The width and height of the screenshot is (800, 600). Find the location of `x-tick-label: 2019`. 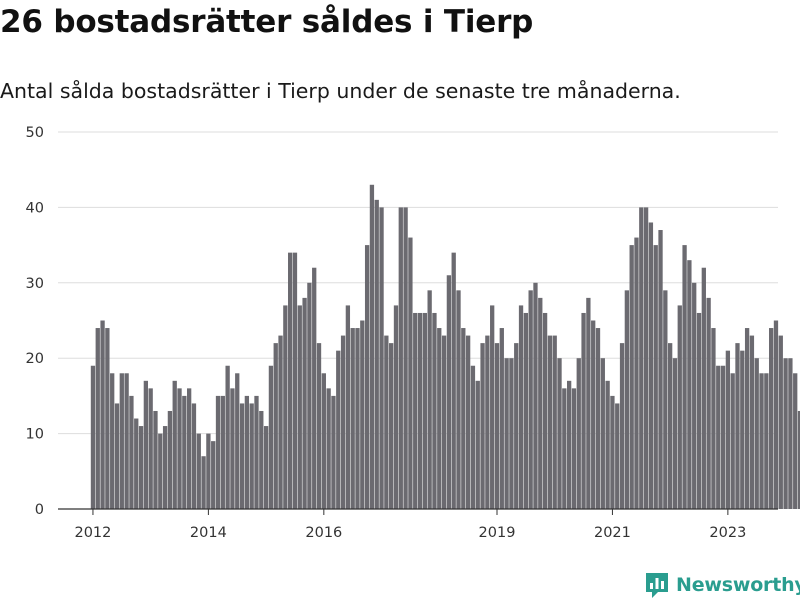

x-tick-label: 2019 is located at coordinates (497, 533).